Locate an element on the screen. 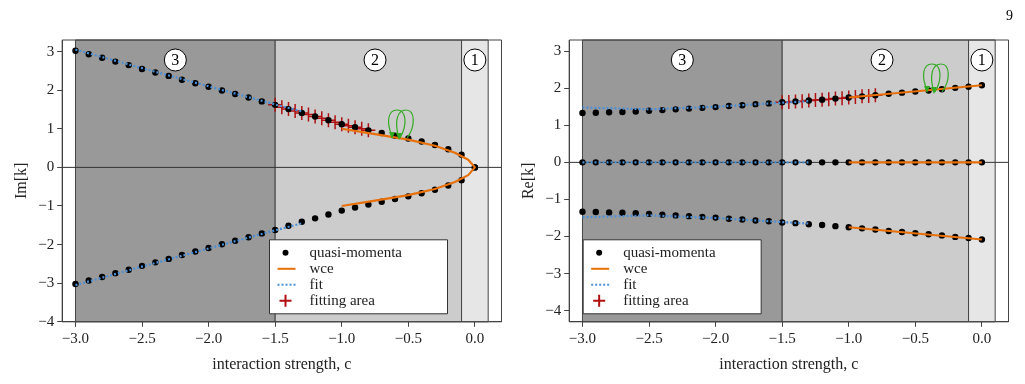 This screenshot has width=1025, height=384. y-axis-title: Re[k] is located at coordinates (527, 181).